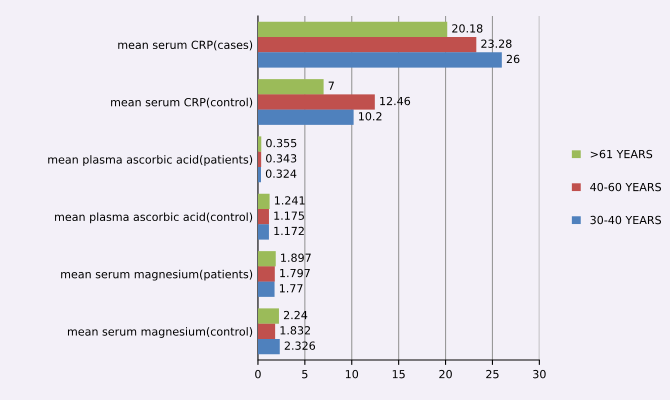 The width and height of the screenshot is (670, 400). I want to click on data-label: 1.832, so click(295, 330).